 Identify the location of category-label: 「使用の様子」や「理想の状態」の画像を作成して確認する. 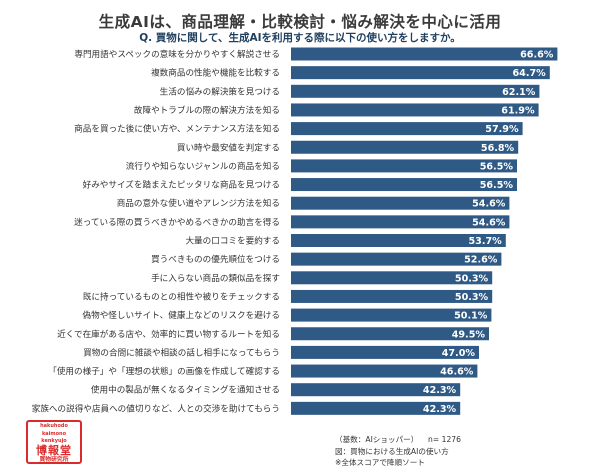
(164, 371).